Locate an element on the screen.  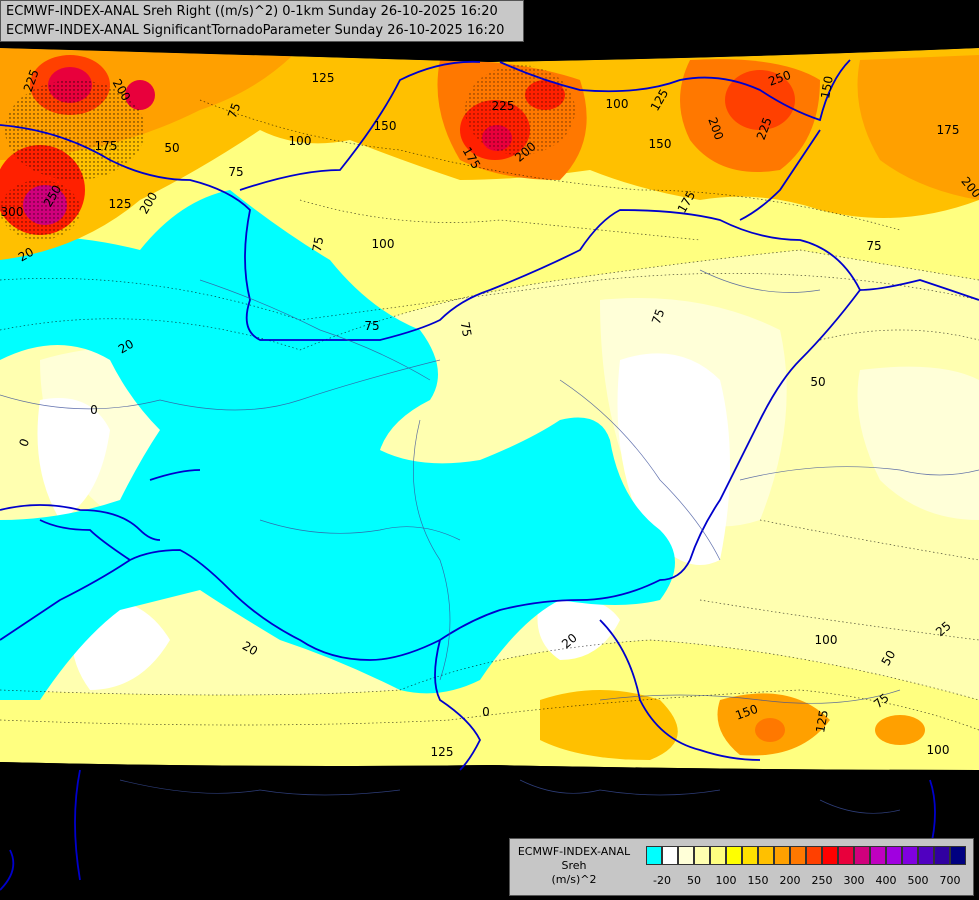
legend-tick-label: 500 is located at coordinates (918, 880).